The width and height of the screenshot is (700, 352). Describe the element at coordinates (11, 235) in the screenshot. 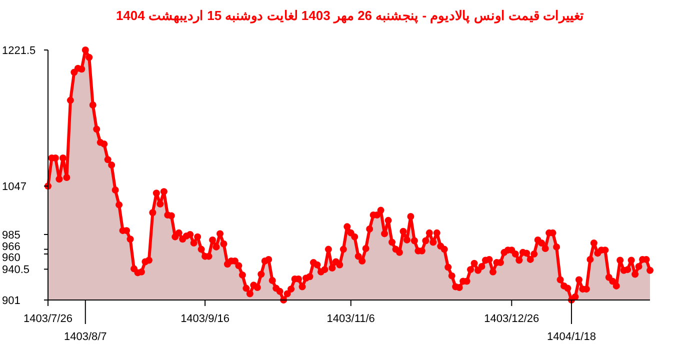

I see `y-tick-label: 985` at that location.